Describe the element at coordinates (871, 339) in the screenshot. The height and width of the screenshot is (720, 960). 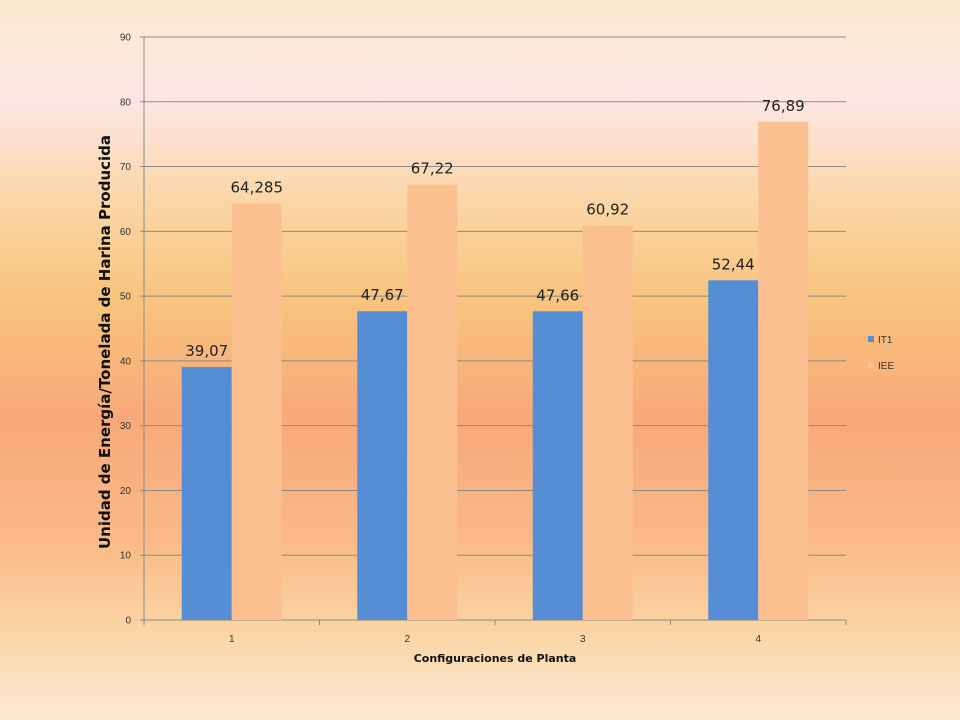
I see `legend-swatch-it1` at that location.